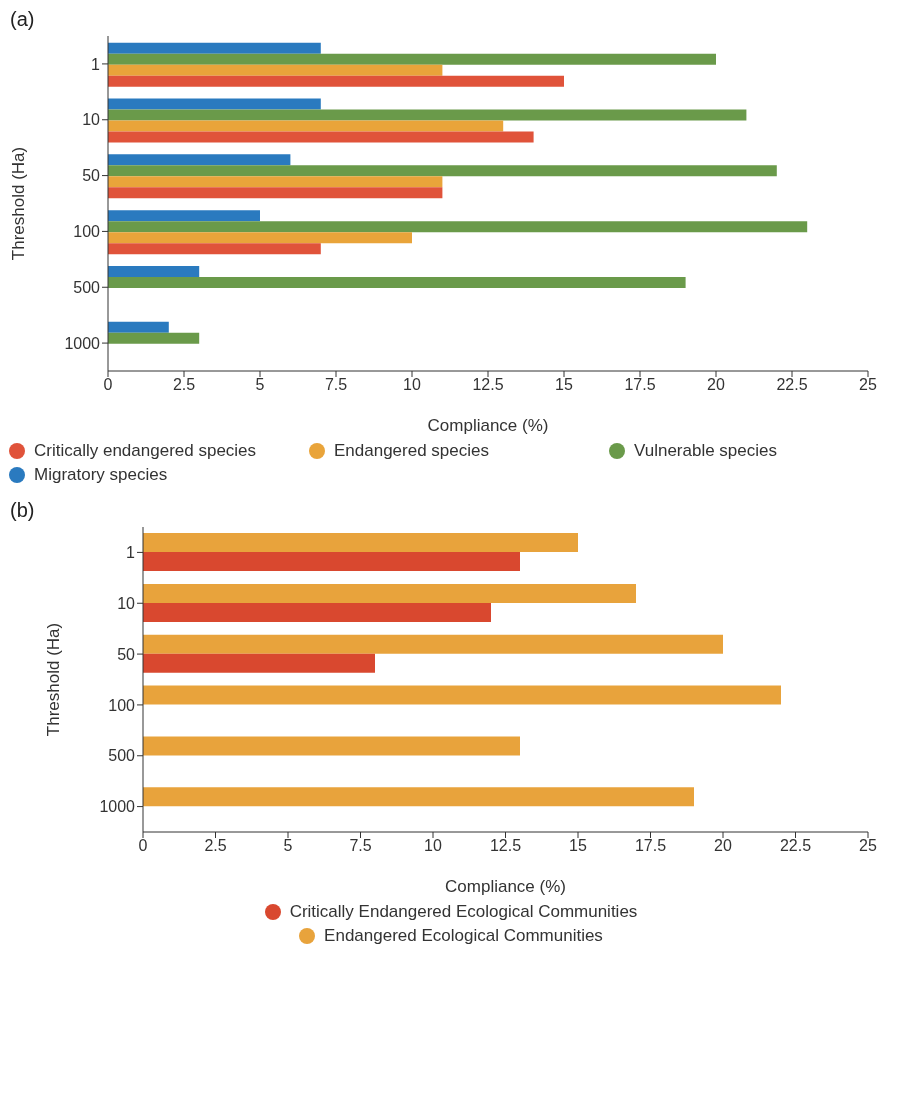 The width and height of the screenshot is (901, 1115). Describe the element at coordinates (23, 19) in the screenshot. I see `chart-title: (a)` at that location.